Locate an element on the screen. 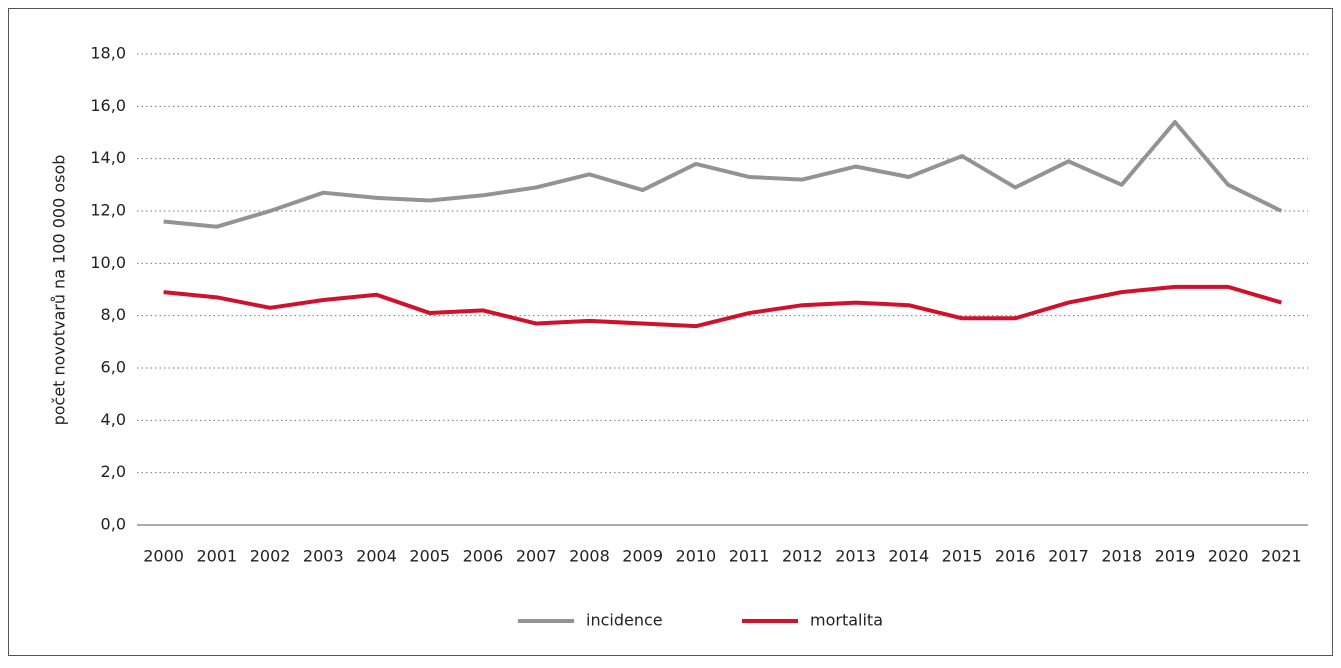 The width and height of the screenshot is (1341, 668). x-tick-label: 2016 is located at coordinates (1015, 556).